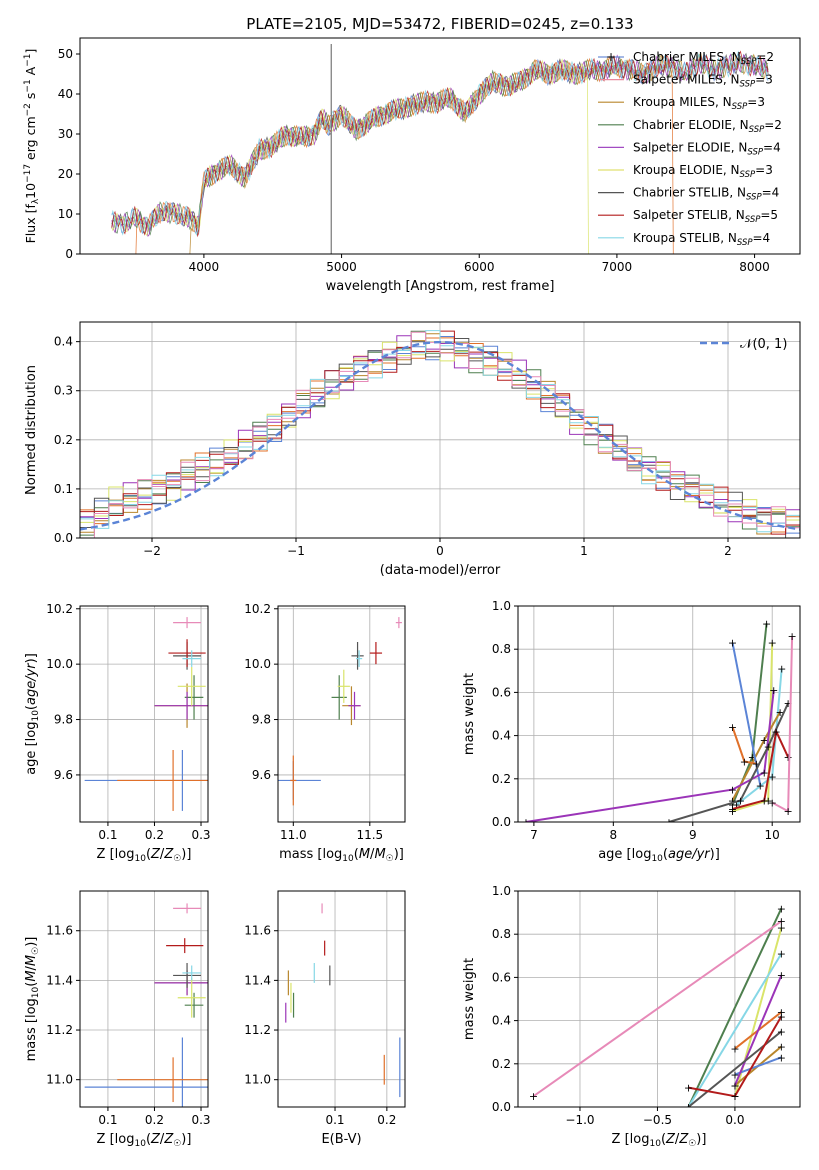  What do you see at coordinates (257, 1080) in the screenshot?
I see `y-tick-label: 11.0` at bounding box center [257, 1080].